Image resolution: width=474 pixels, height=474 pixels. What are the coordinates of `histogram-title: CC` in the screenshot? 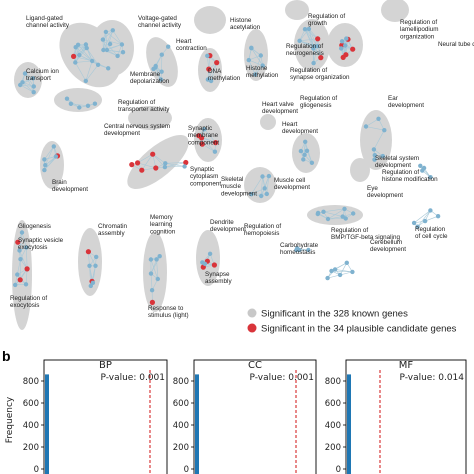 It's located at (255, 365).